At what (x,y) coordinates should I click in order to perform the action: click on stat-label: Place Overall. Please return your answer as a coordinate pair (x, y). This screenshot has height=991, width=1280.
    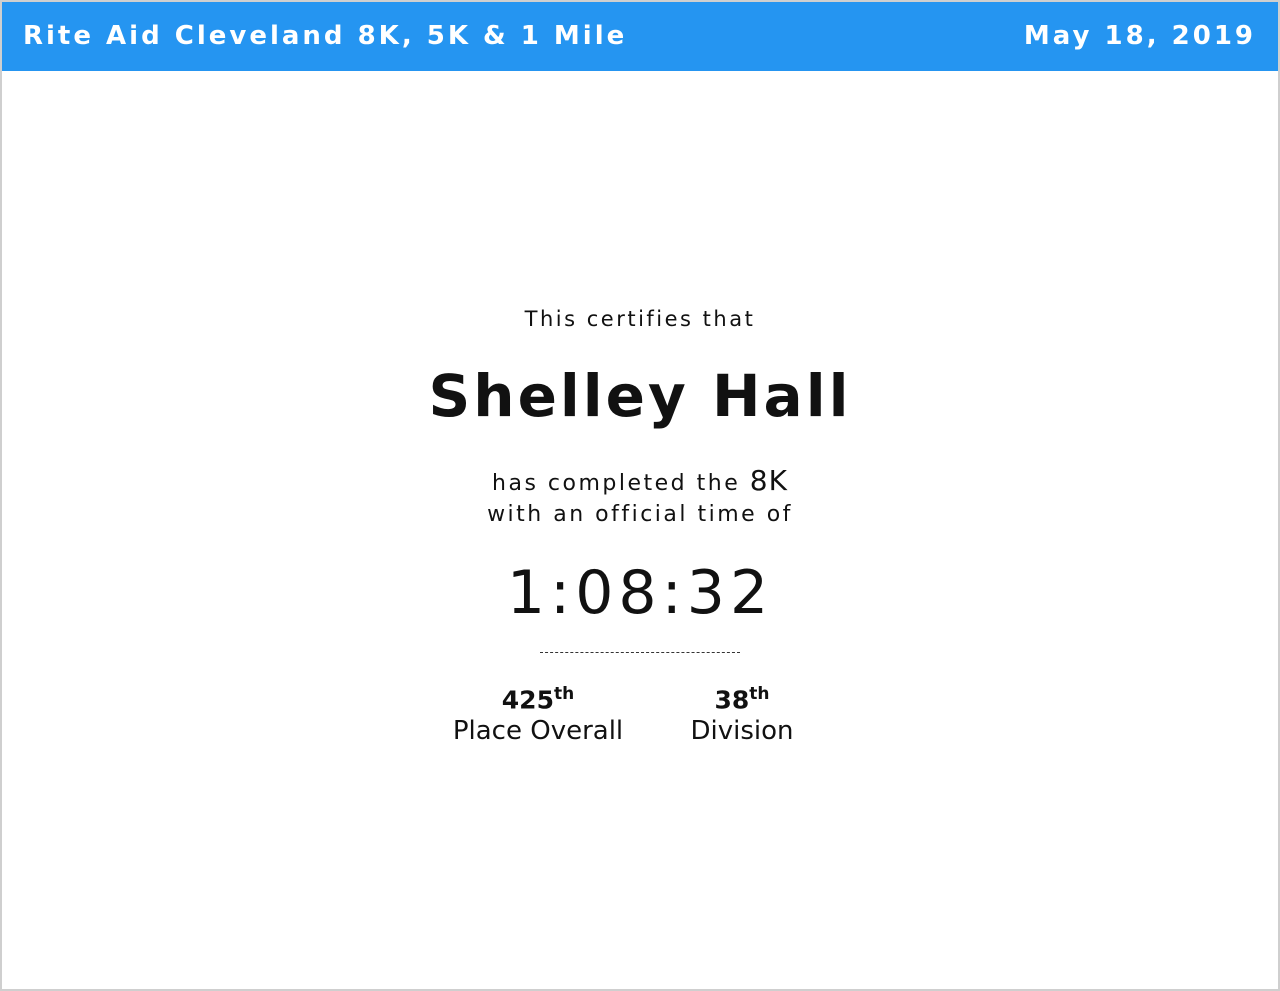
    Looking at the image, I should click on (538, 731).